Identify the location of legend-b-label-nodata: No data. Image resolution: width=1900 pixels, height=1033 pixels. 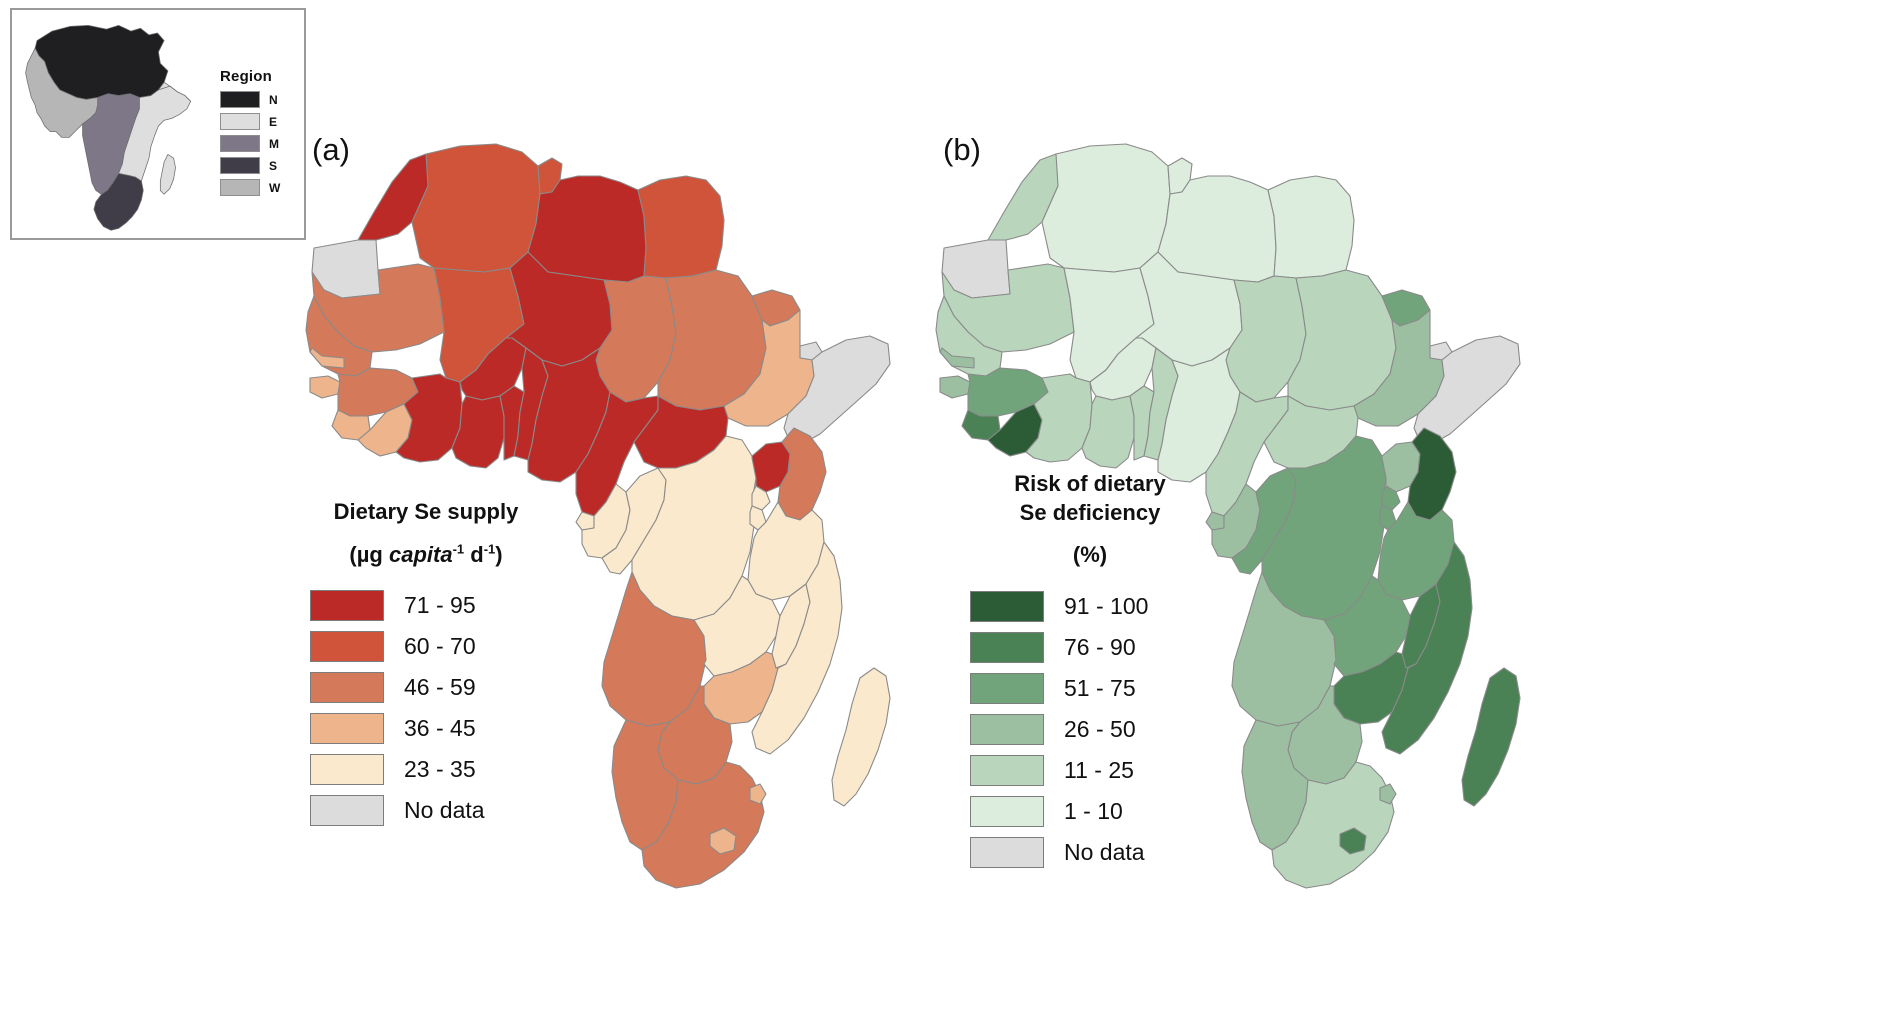
(1104, 851).